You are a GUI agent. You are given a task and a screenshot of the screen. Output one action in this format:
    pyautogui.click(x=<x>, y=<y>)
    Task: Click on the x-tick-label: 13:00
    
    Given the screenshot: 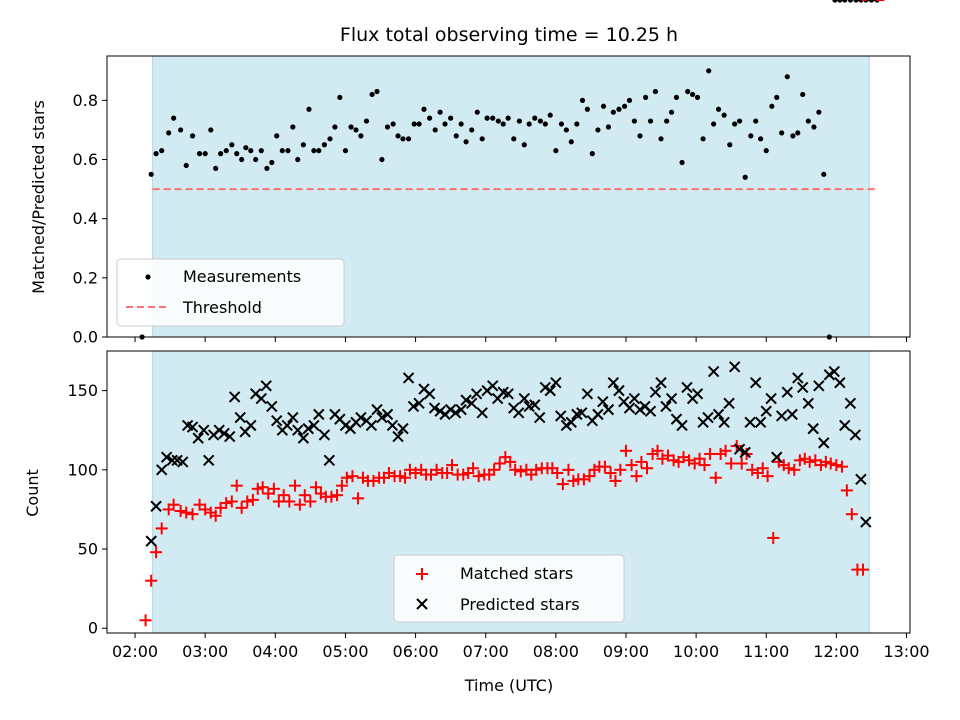 What is the action you would take?
    pyautogui.click(x=906, y=651)
    